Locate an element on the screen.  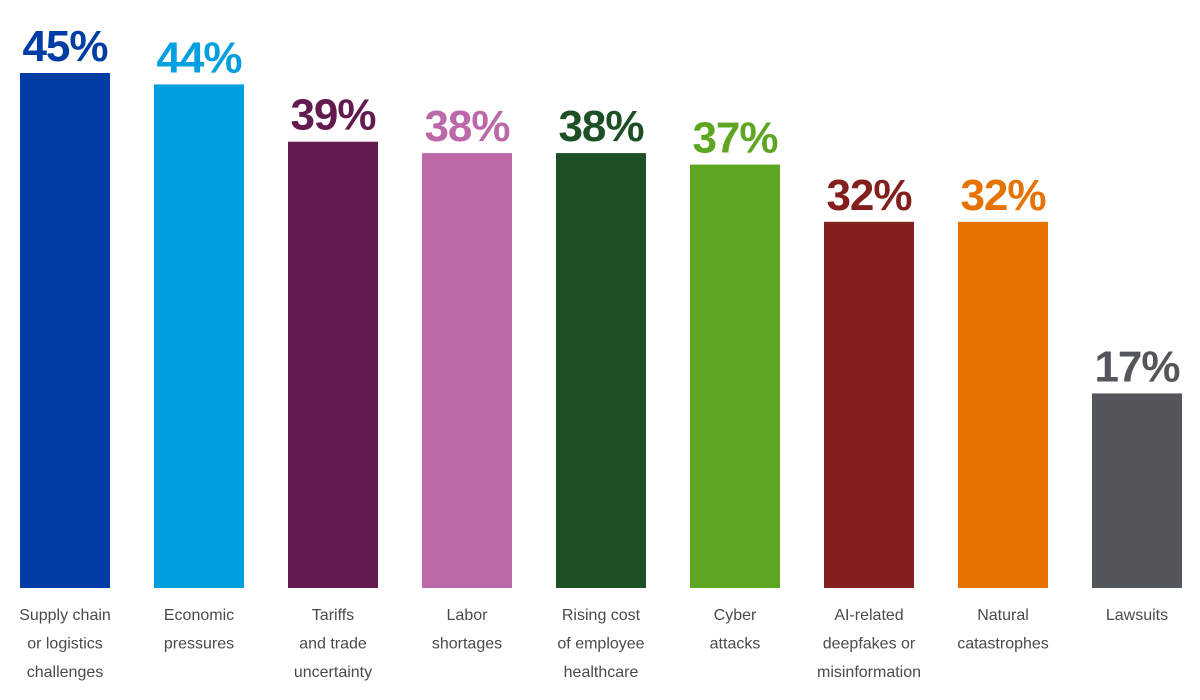
category-label-1: Economic pressures is located at coordinates (199, 630).